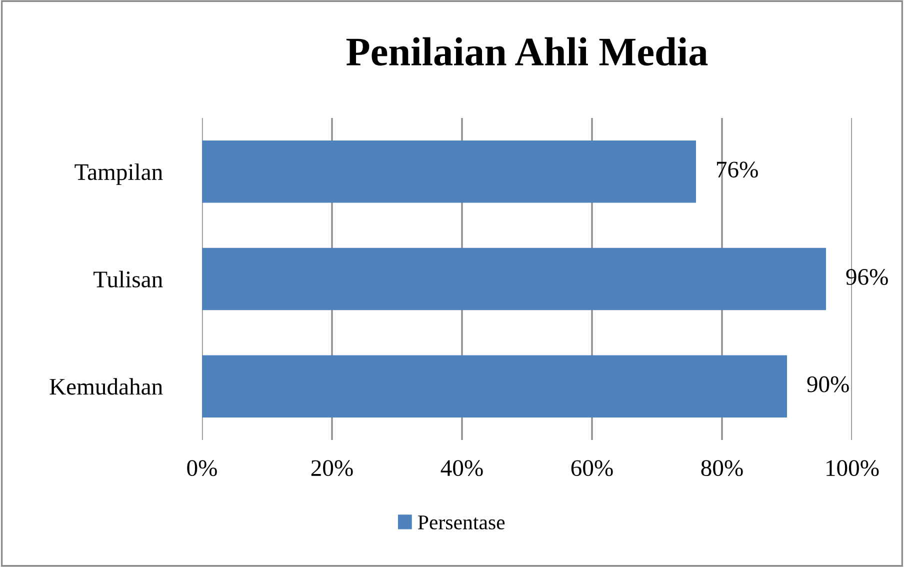  Describe the element at coordinates (867, 276) in the screenshot. I see `data-label: 96%` at that location.